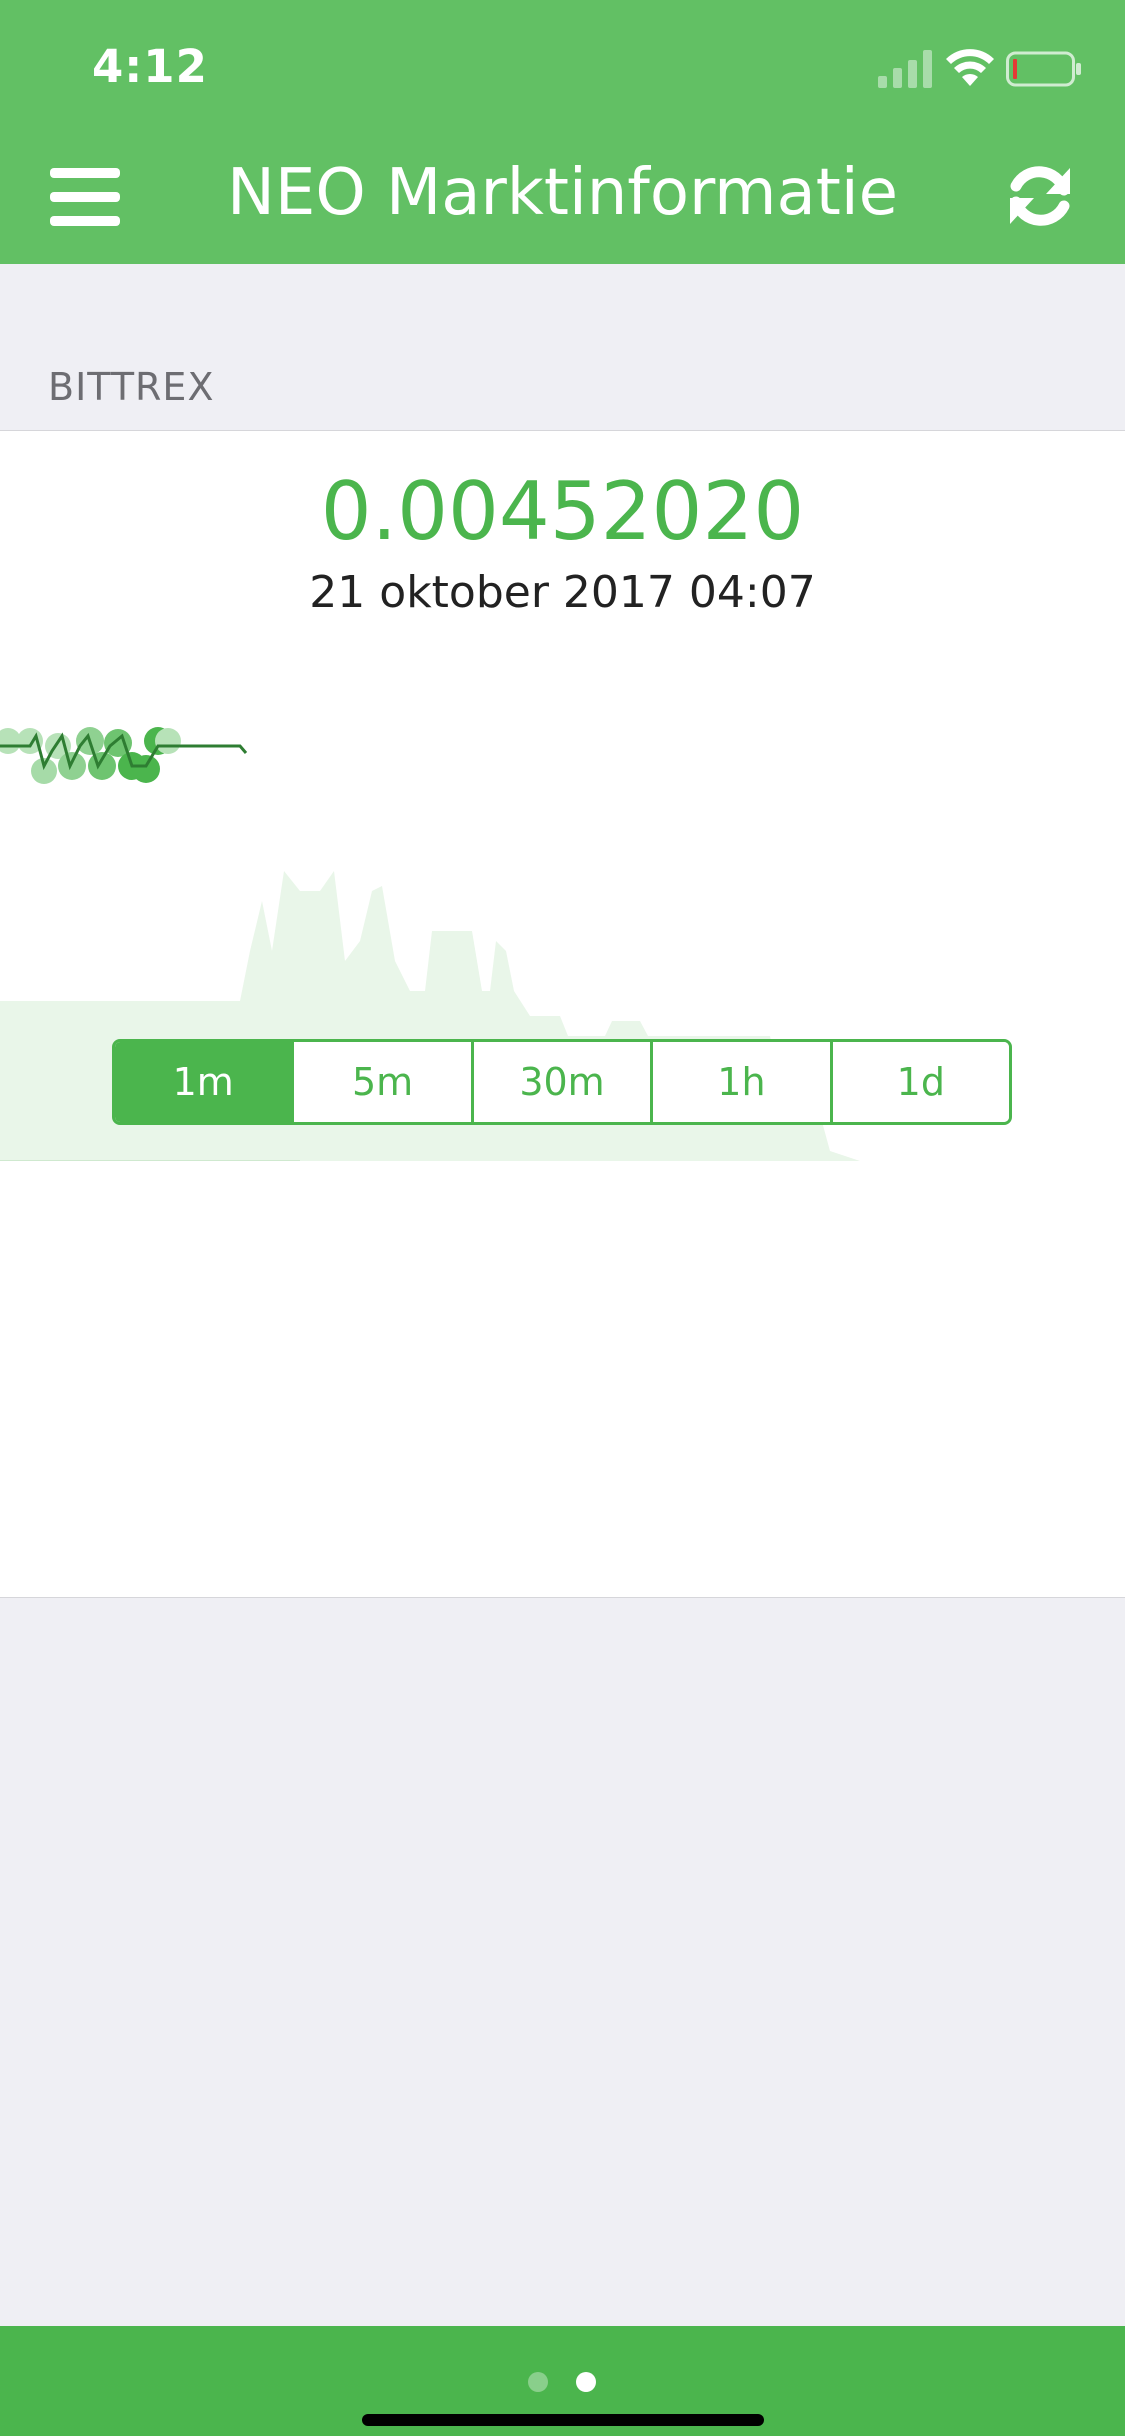  I want to click on interval-selector: 1m 5m 30m 1h 1d, so click(562, 1082).